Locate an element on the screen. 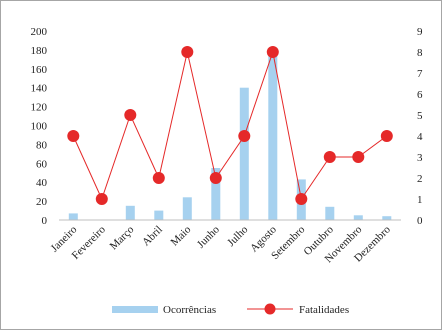  left-tick-label: 160 is located at coordinates (39, 70).